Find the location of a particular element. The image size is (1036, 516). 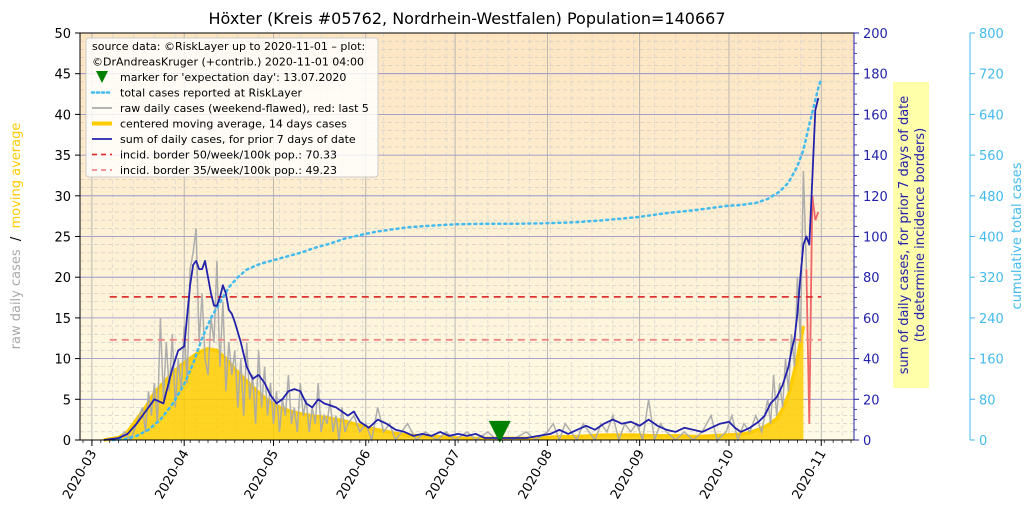

right-axis-tick-label: 0 is located at coordinates (867, 441).